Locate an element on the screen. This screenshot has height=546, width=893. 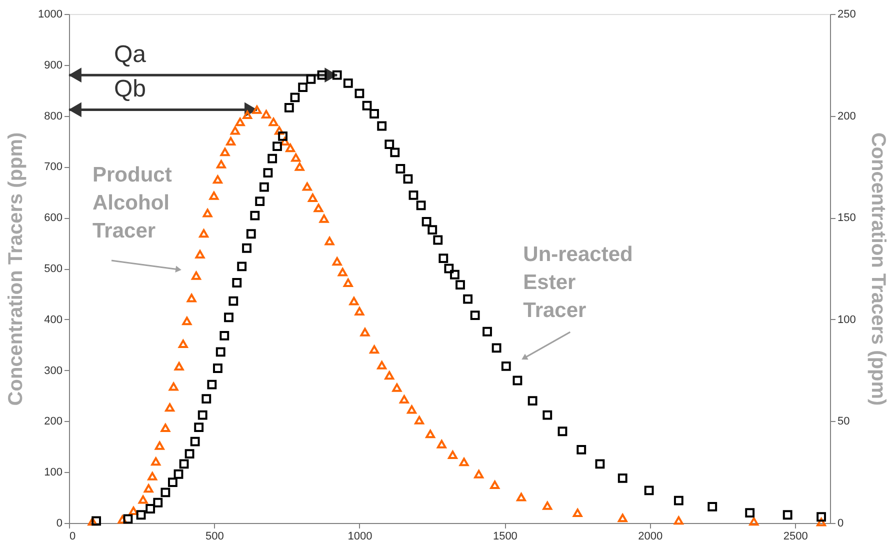
x-tick-label: 500 is located at coordinates (215, 536).